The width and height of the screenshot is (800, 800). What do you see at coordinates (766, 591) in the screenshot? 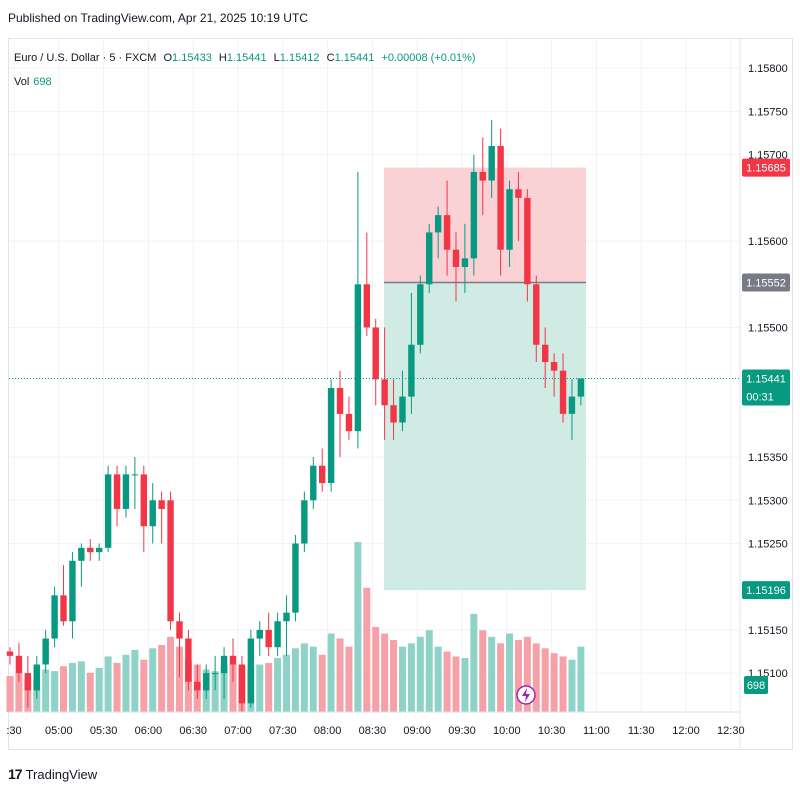
I see `target-price-label: 1.15196` at bounding box center [766, 591].